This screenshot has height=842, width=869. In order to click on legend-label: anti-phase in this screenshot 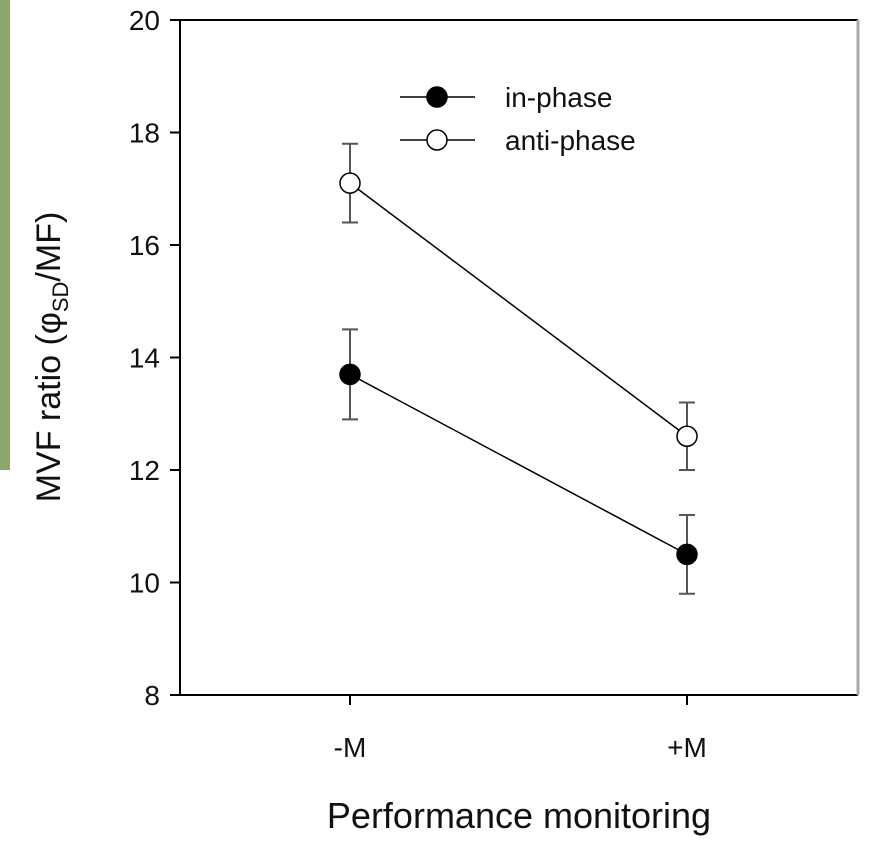, I will do `click(570, 140)`.